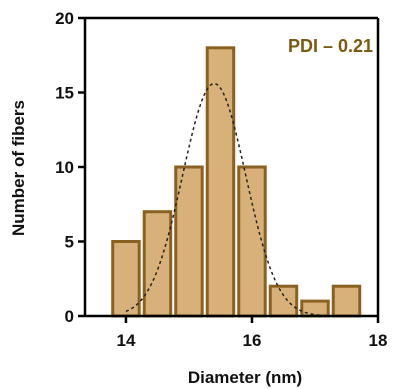 The width and height of the screenshot is (396, 389). I want to click on y-tick-label: 15, so click(64, 93).